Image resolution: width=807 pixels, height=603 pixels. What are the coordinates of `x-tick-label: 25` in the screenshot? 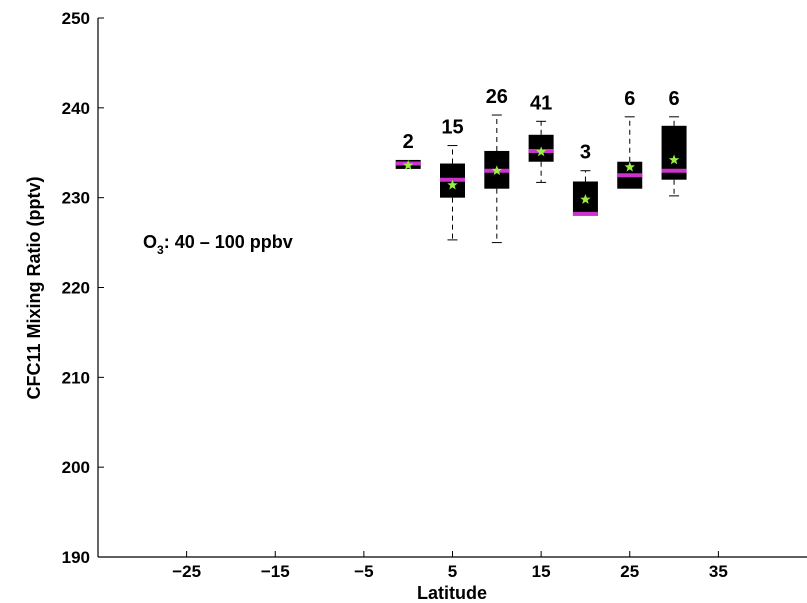 It's located at (629, 571).